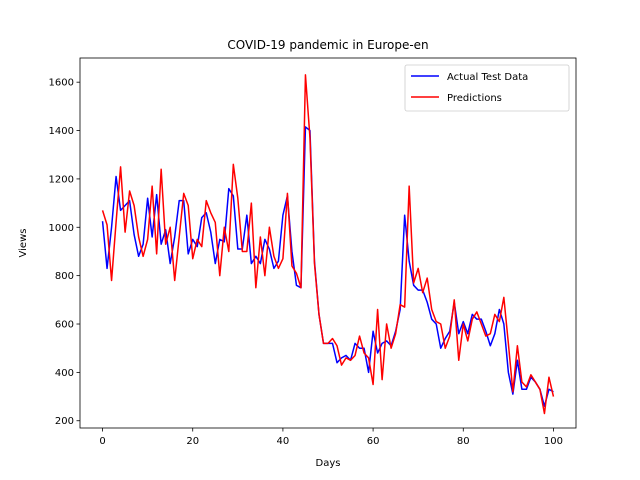 This screenshot has width=640, height=480. What do you see at coordinates (64, 276) in the screenshot?
I see `y-tick-label: 800` at bounding box center [64, 276].